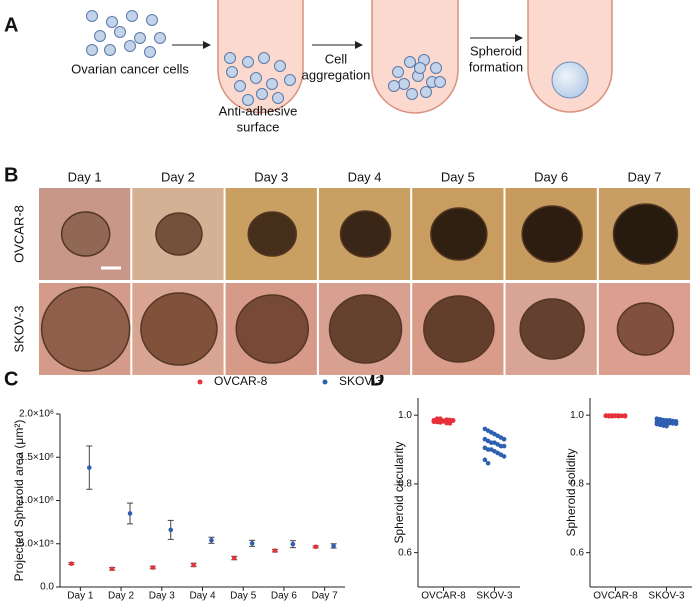 Image resolution: width=696 pixels, height=602 pixels. I want to click on y-axis-title: Projected Spheroid area (μm²), so click(19, 501).